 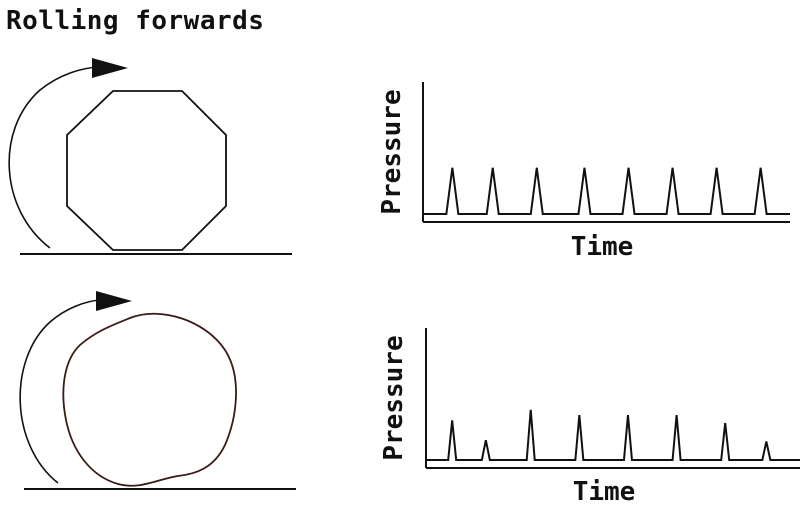 I want to click on bottom-pressure-trace, so click(x=613, y=435).